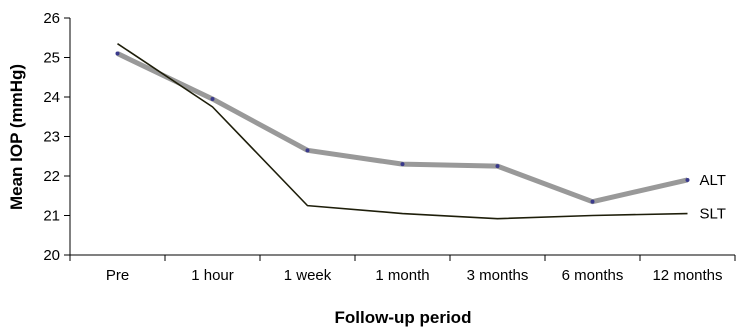 The height and width of the screenshot is (331, 740). What do you see at coordinates (51, 216) in the screenshot?
I see `y-tick-label: 21` at bounding box center [51, 216].